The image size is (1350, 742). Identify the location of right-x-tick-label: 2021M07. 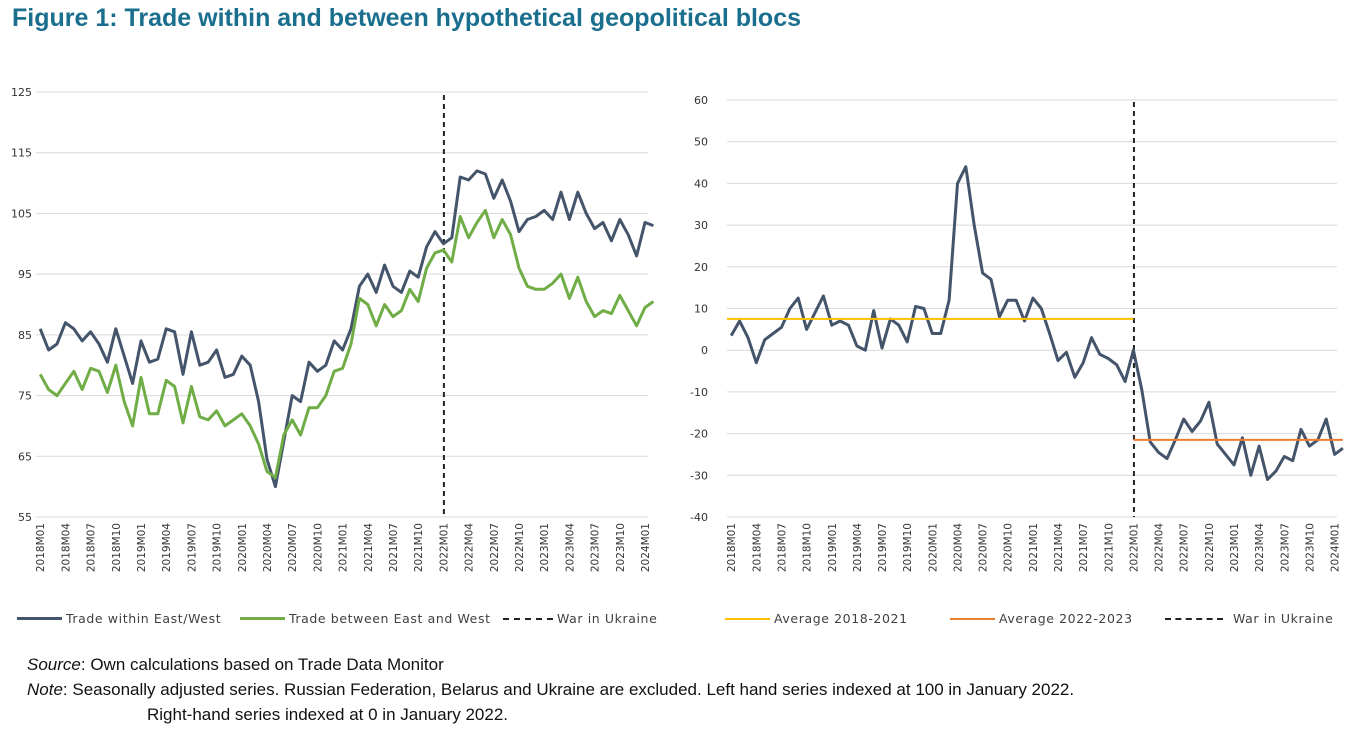
(1084, 547).